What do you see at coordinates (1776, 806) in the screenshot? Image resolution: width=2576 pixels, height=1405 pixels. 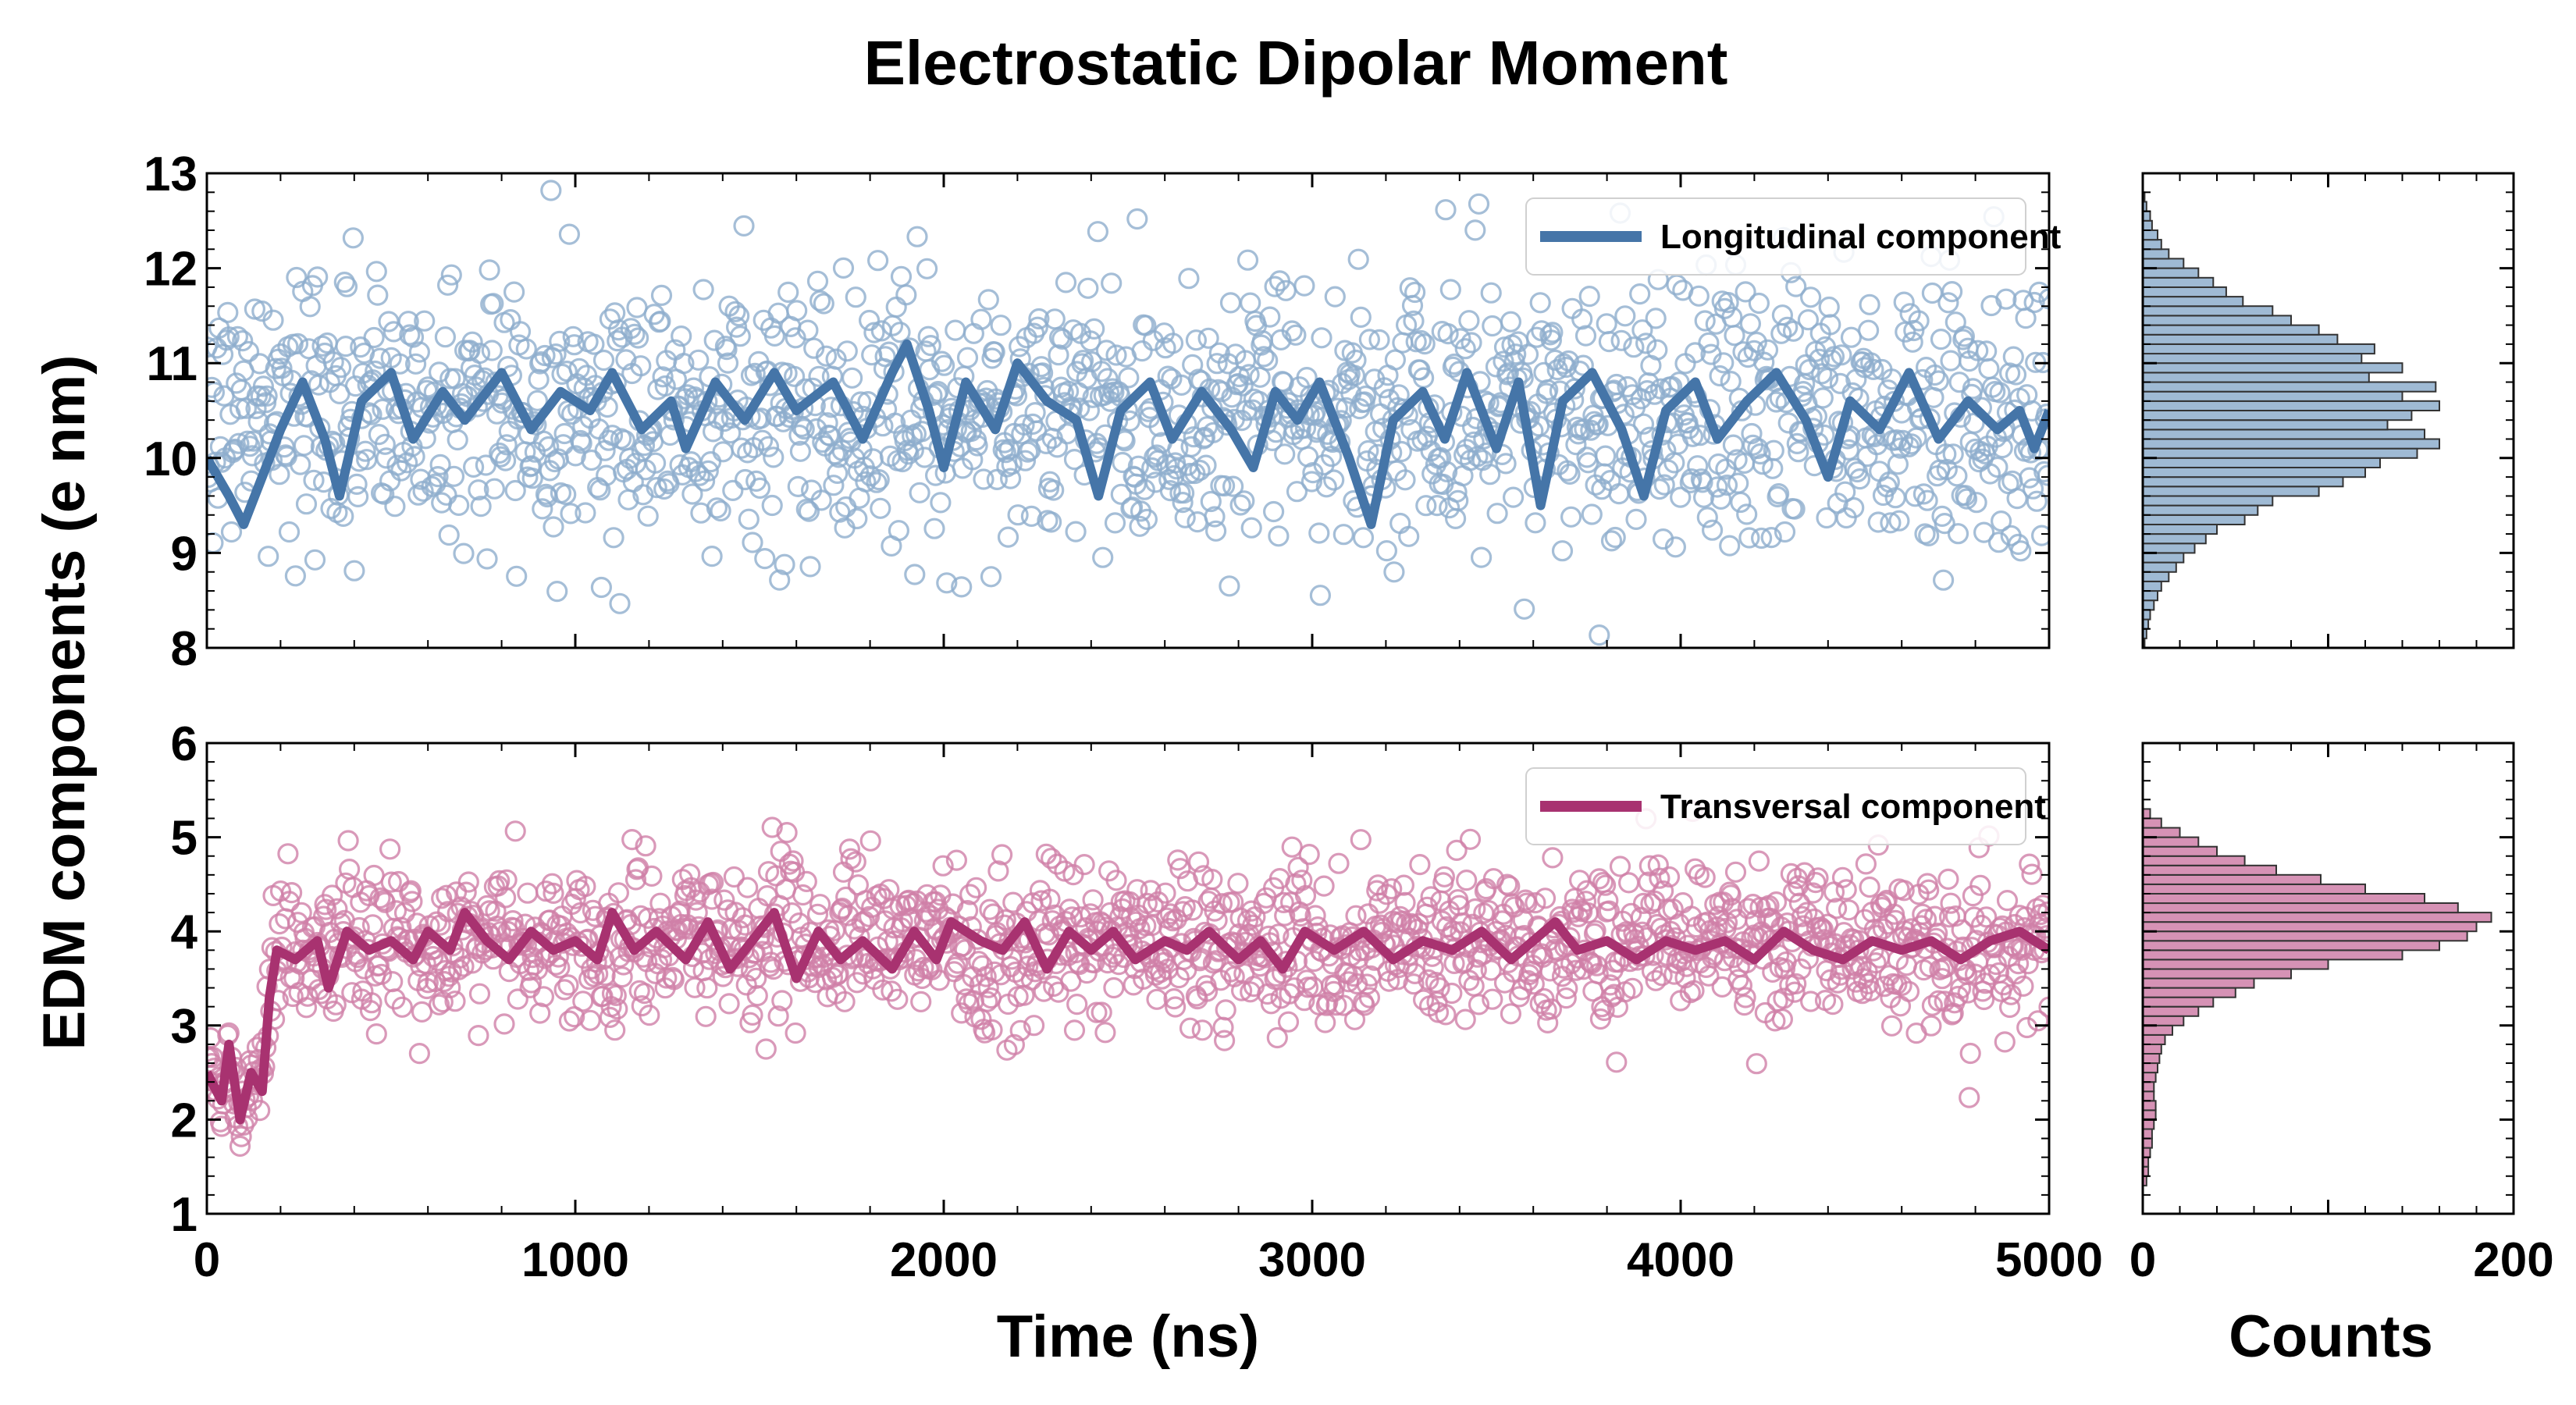 I see `legend-box` at bounding box center [1776, 806].